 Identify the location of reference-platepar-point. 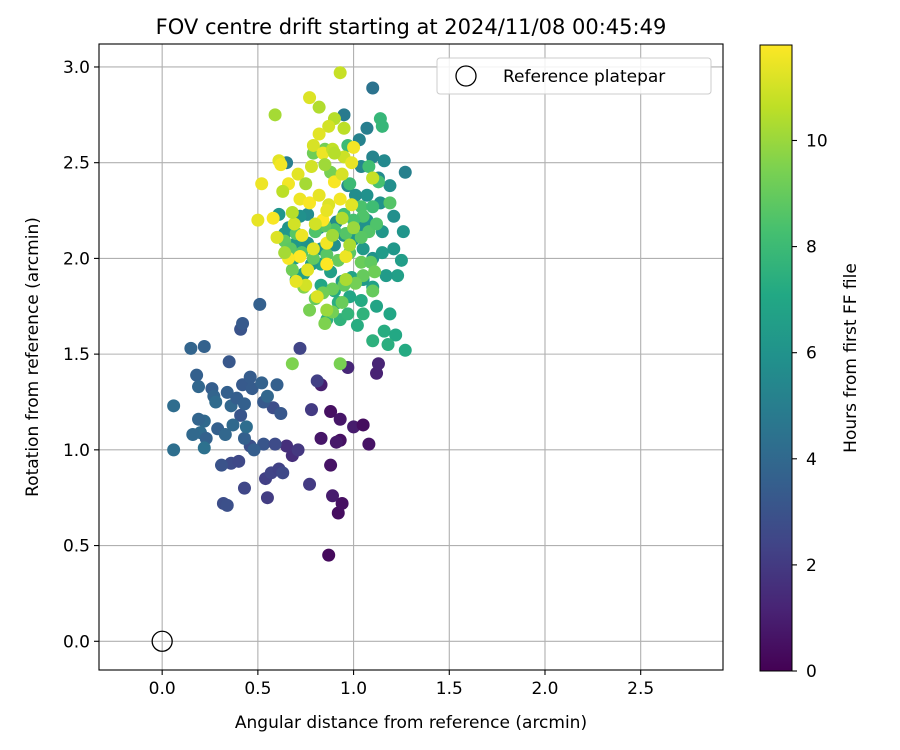
(162, 641).